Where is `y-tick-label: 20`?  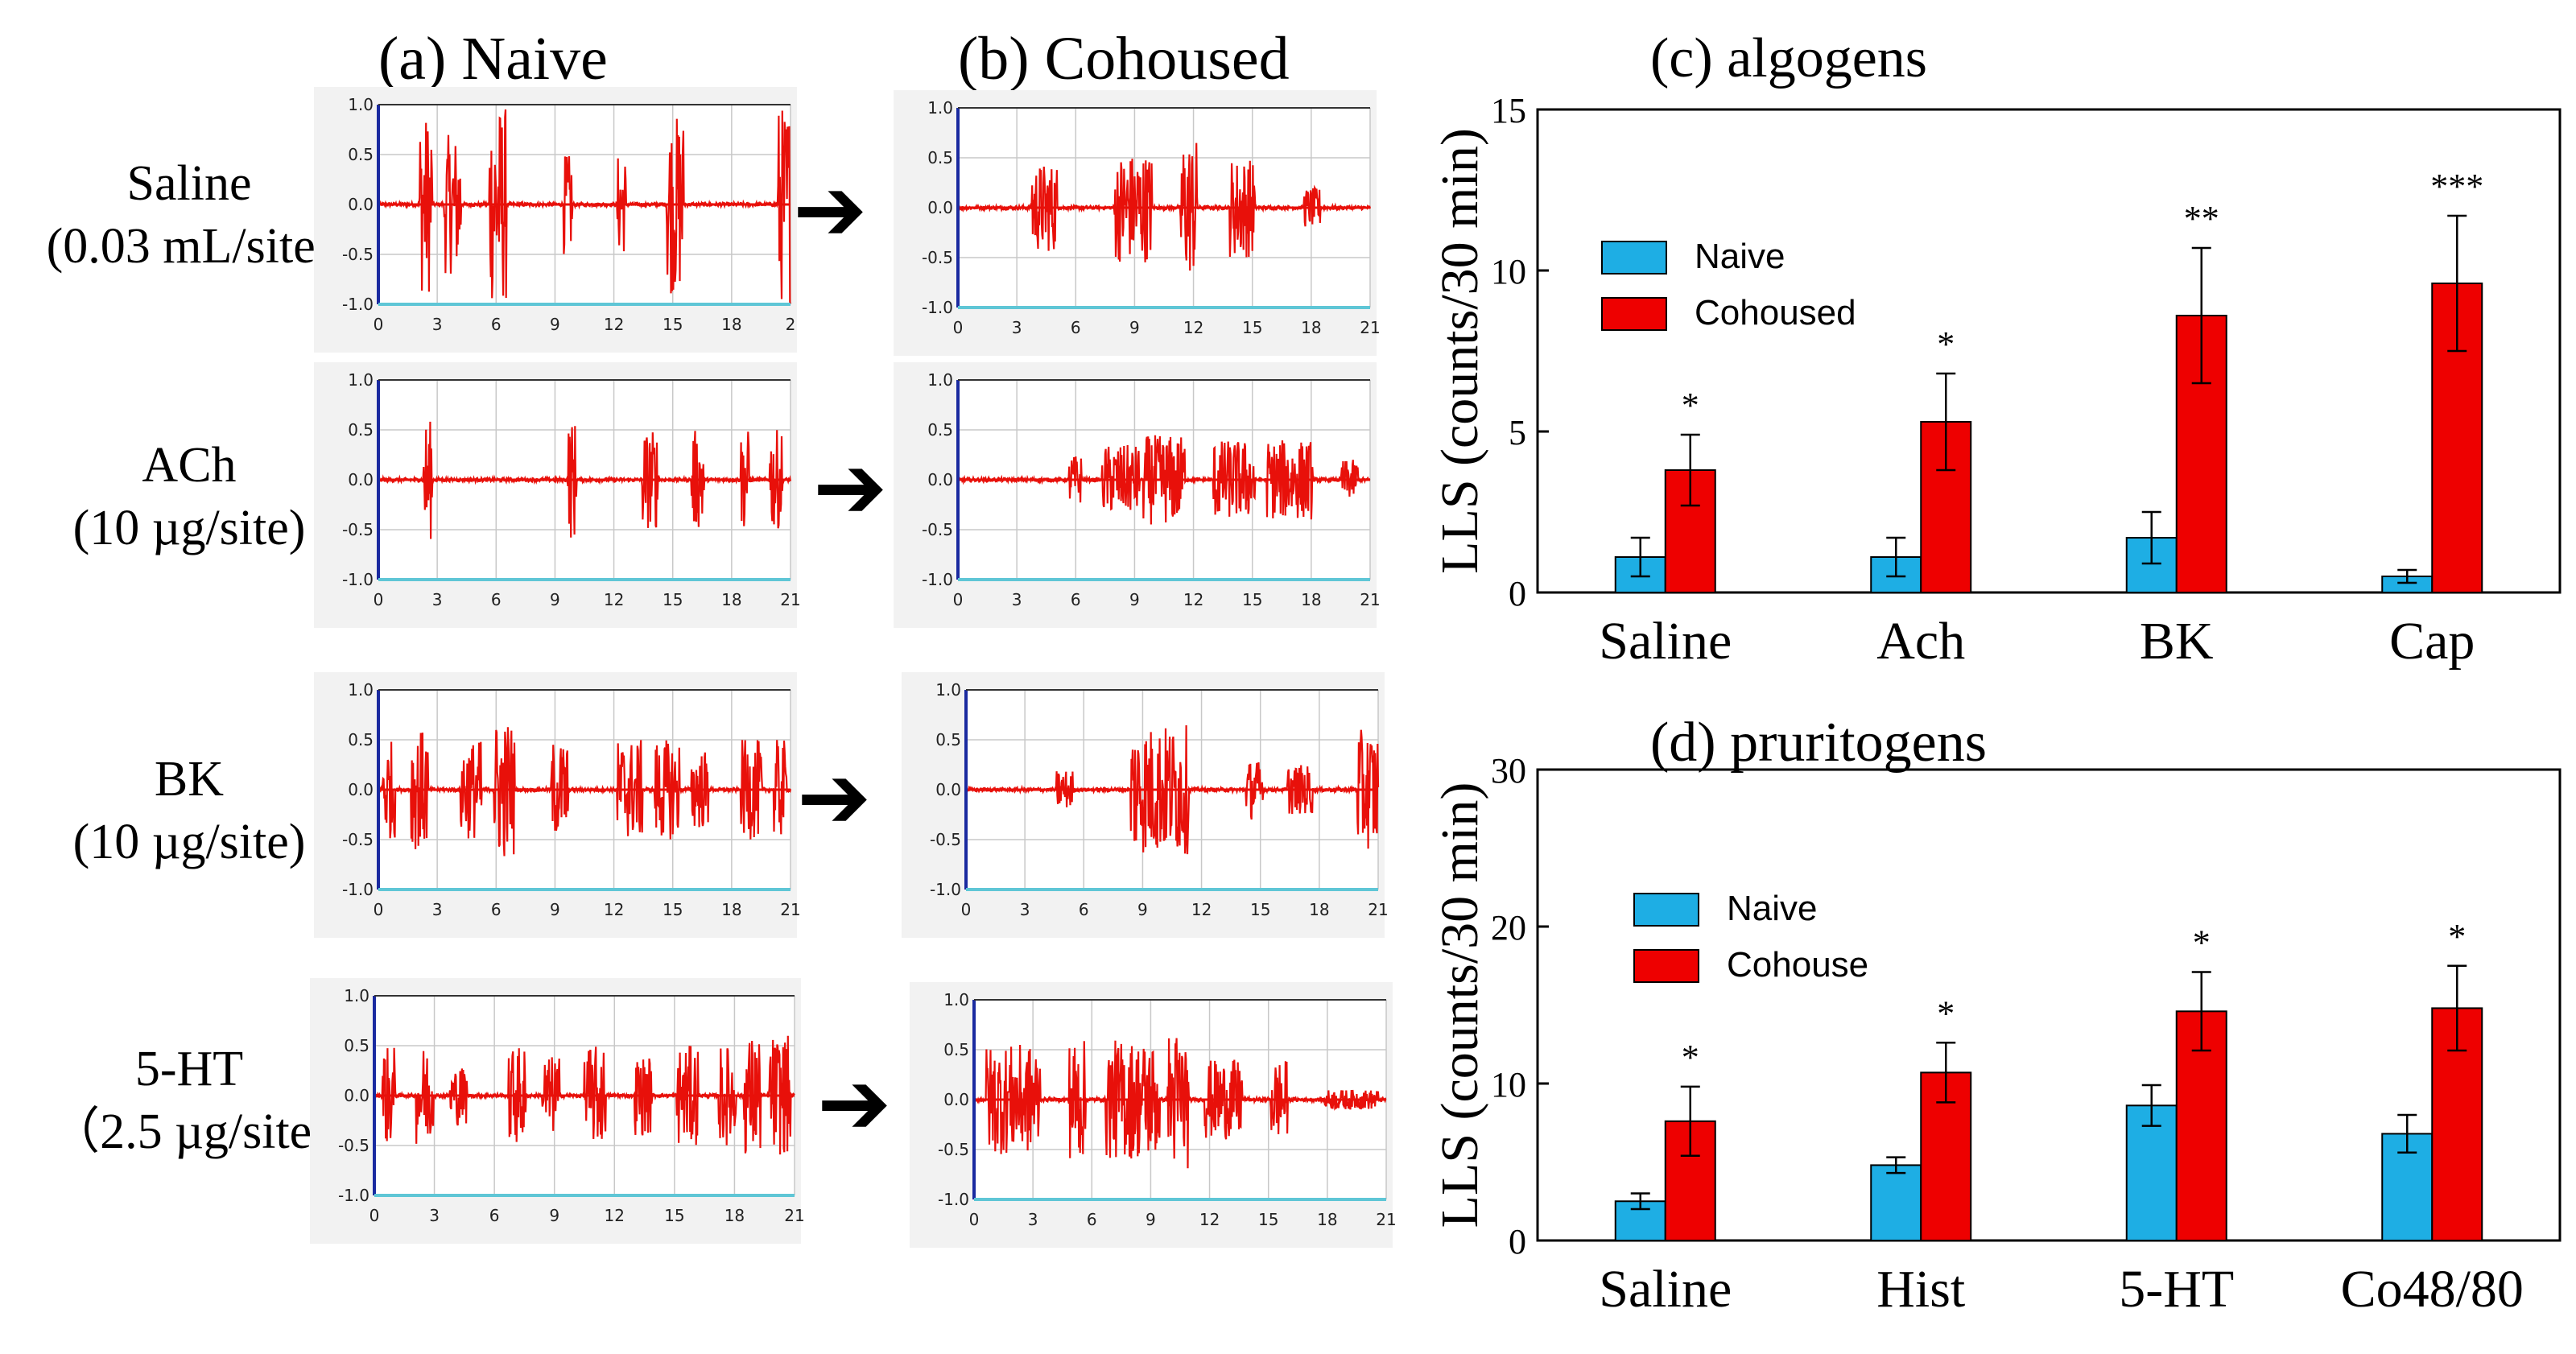
y-tick-label: 20 is located at coordinates (1508, 927).